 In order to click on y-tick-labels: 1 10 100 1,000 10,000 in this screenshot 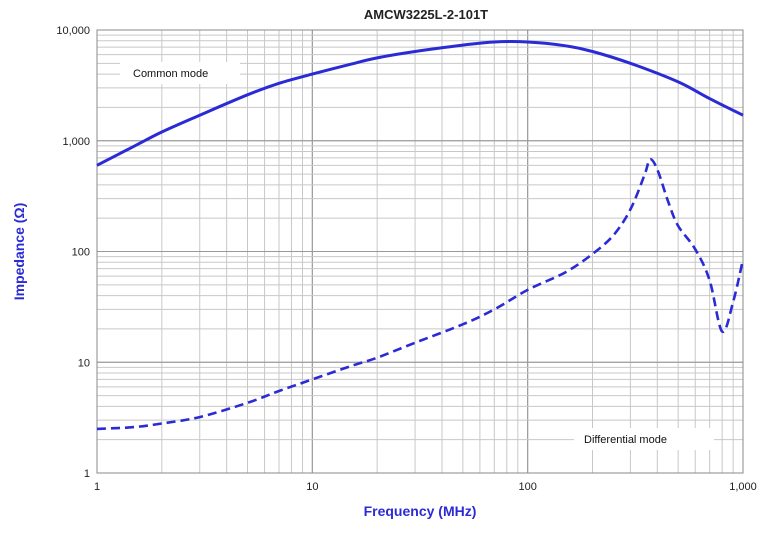, I will do `click(73, 252)`.